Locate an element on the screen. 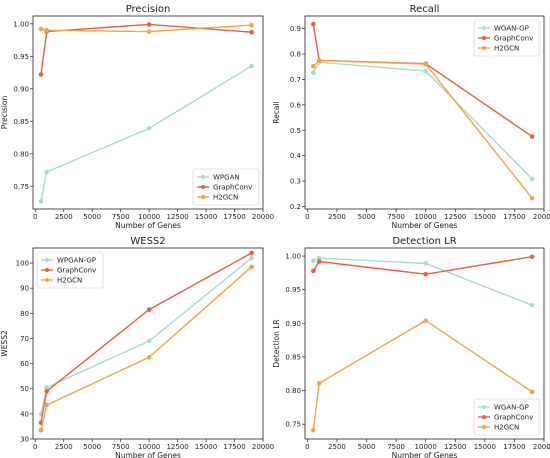  y-tick-label: 40 is located at coordinates (24, 414).